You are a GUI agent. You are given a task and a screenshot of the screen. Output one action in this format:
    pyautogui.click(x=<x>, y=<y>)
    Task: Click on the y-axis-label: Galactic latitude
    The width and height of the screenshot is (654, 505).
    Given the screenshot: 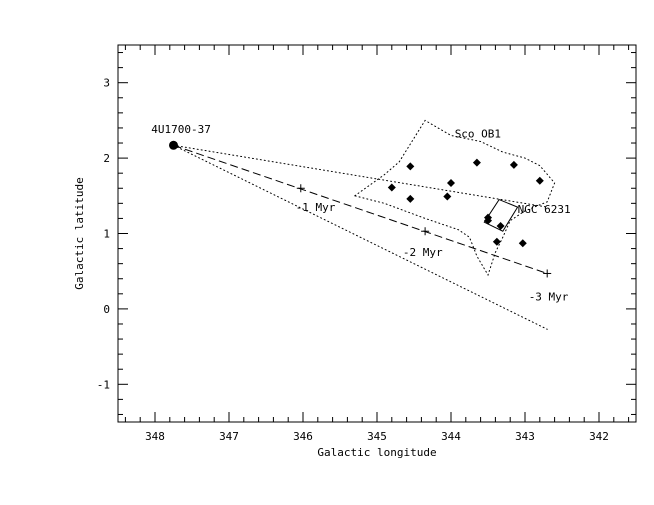 What is the action you would take?
    pyautogui.click(x=79, y=233)
    